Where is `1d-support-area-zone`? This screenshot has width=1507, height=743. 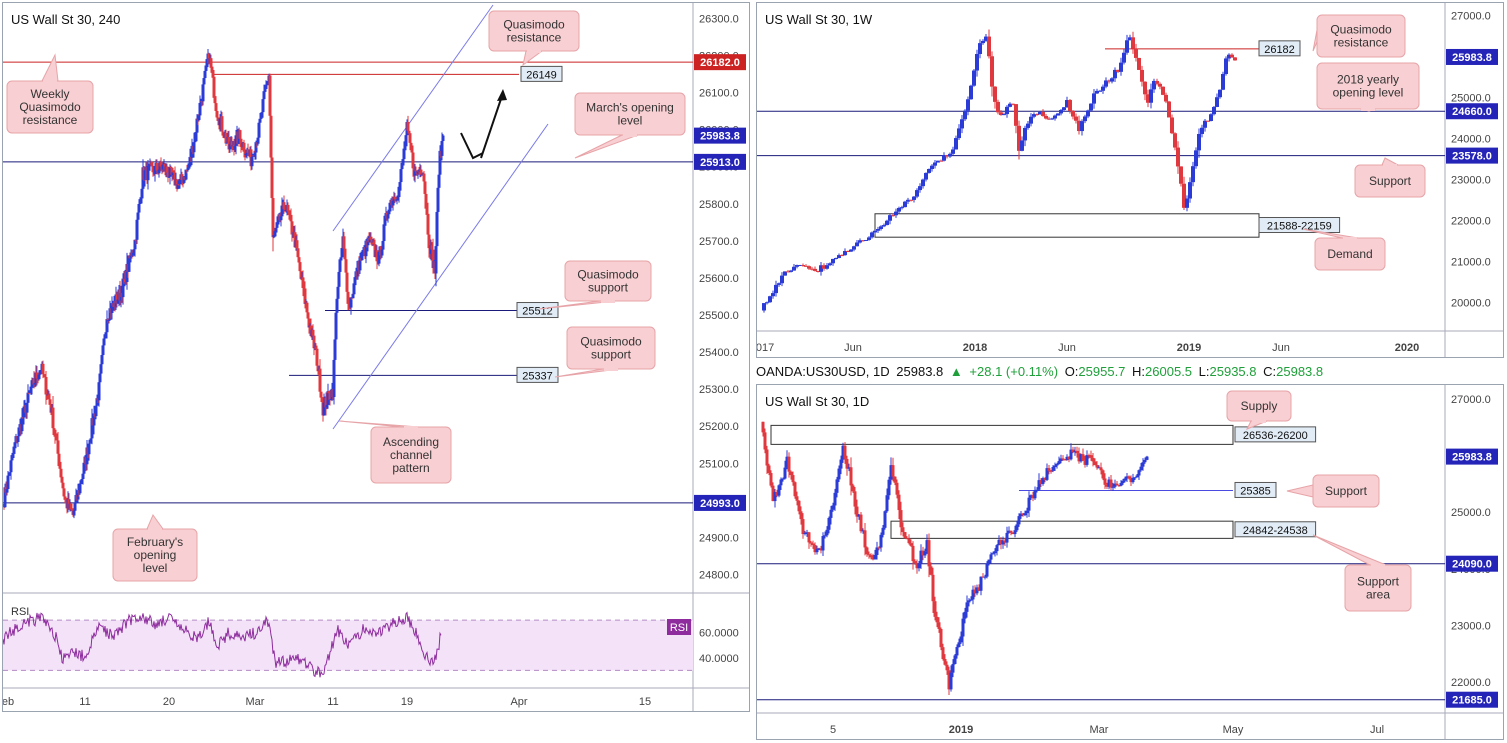 1d-support-area-zone is located at coordinates (1062, 529).